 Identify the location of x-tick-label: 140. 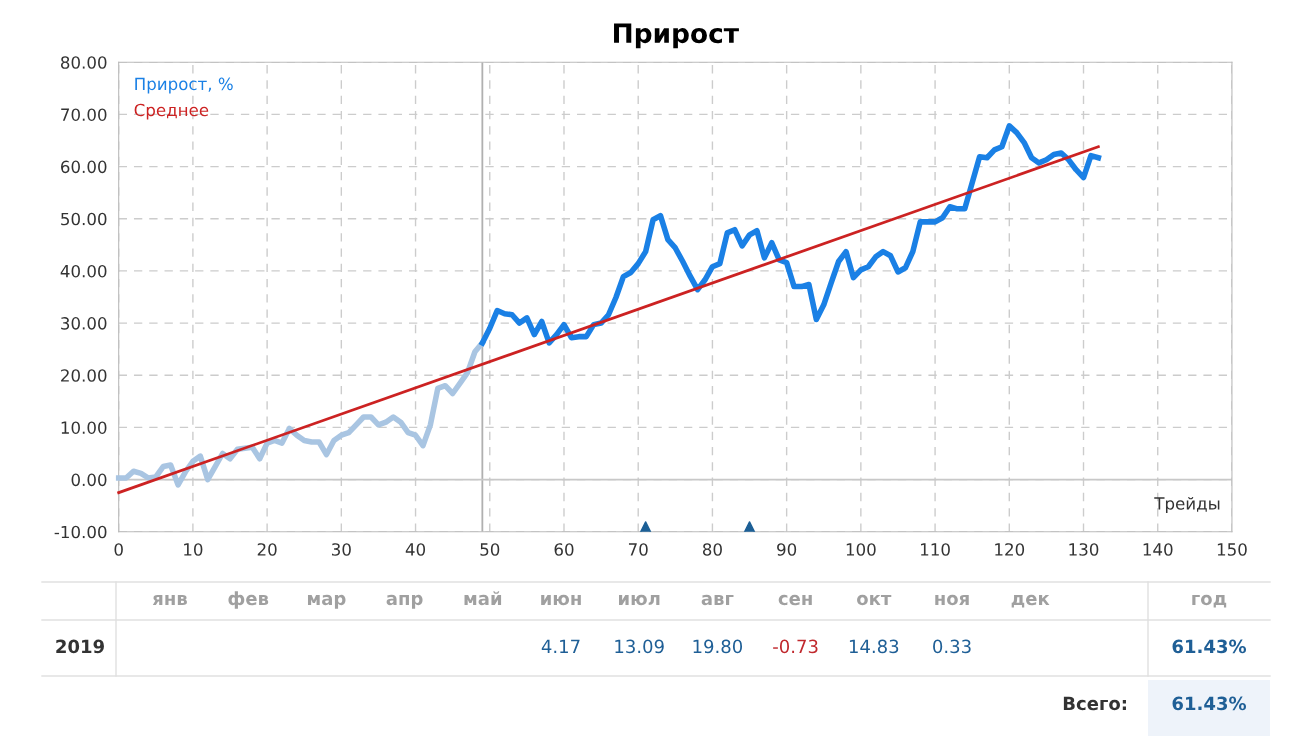
(1158, 549).